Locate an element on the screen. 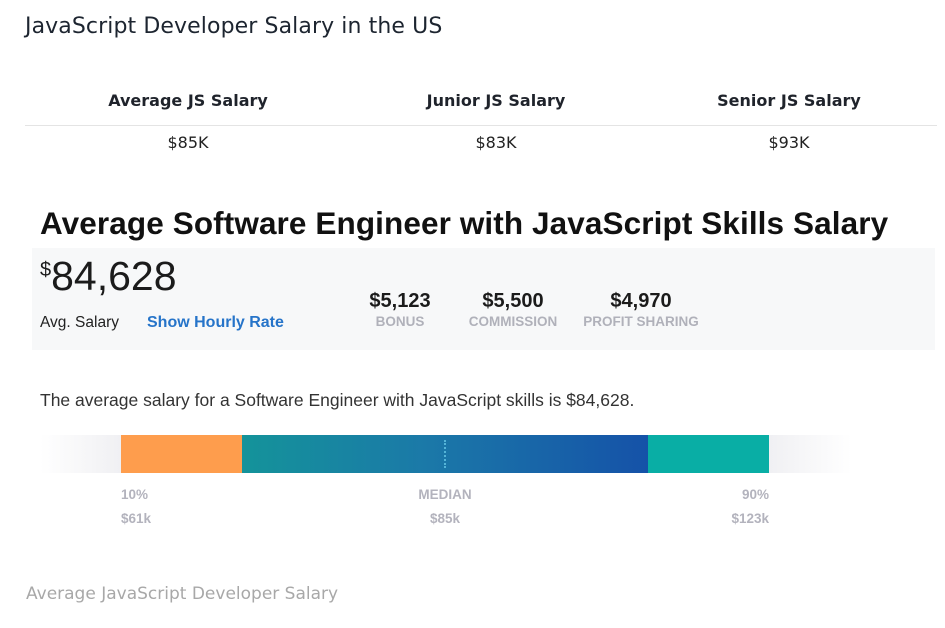 The image size is (945, 628). range-label-low: 10% $61k is located at coordinates (136, 507).